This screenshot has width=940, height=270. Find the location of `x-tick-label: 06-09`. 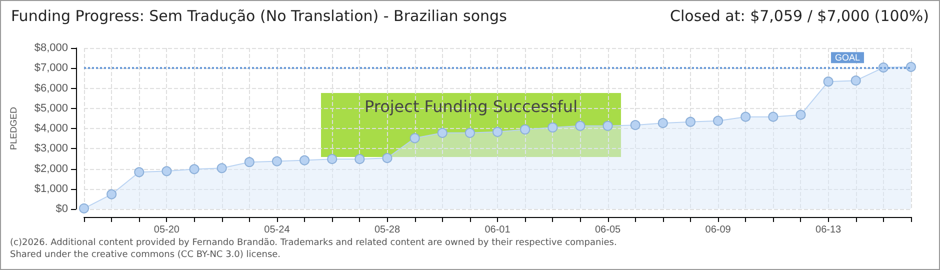

x-tick-label: 06-09 is located at coordinates (718, 230).